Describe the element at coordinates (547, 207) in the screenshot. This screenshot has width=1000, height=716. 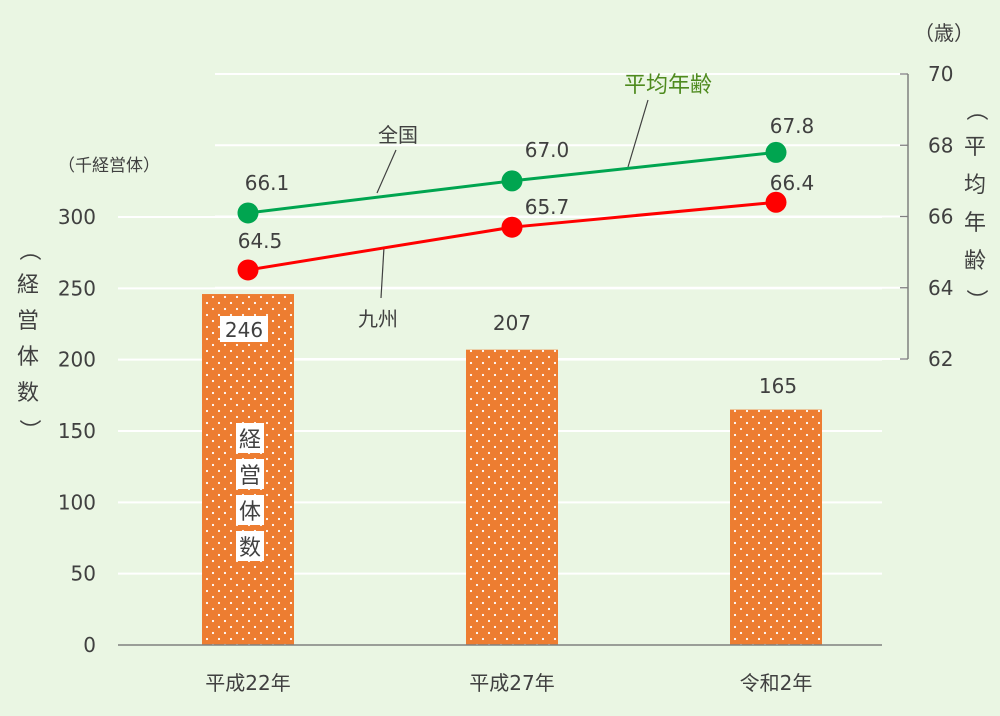
I see `line-data-label: 65.7` at that location.